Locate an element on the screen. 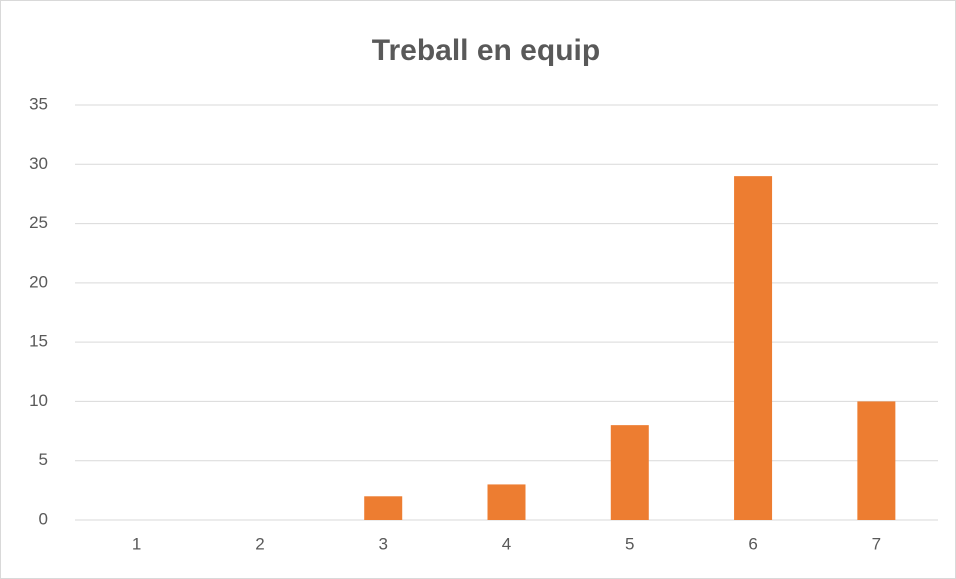  x-tick-label: 4 is located at coordinates (506, 543).